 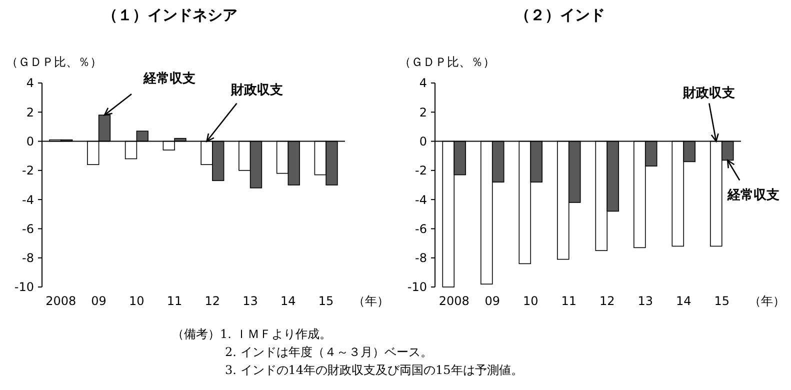 I want to click on chart-title: （２）インド, so click(x=560, y=15).